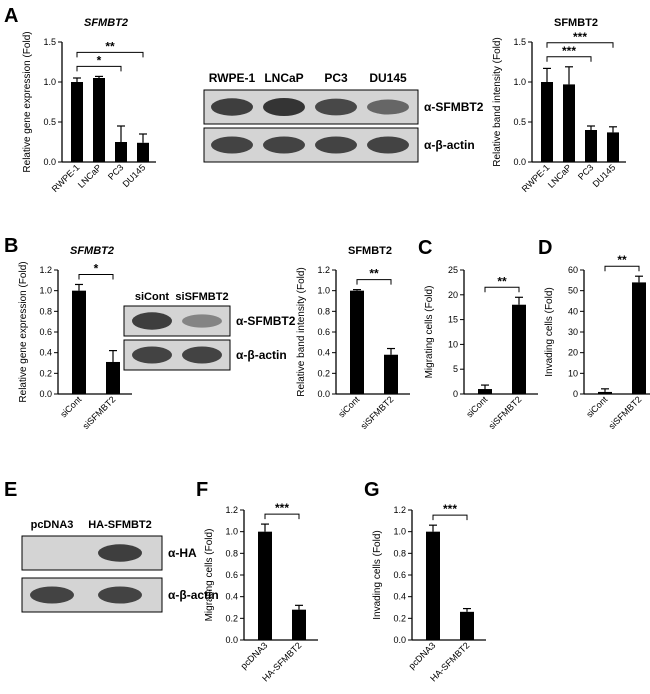 The height and width of the screenshot is (694, 650). Describe the element at coordinates (573, 270) in the screenshot. I see `y-tick-label: 60` at that location.